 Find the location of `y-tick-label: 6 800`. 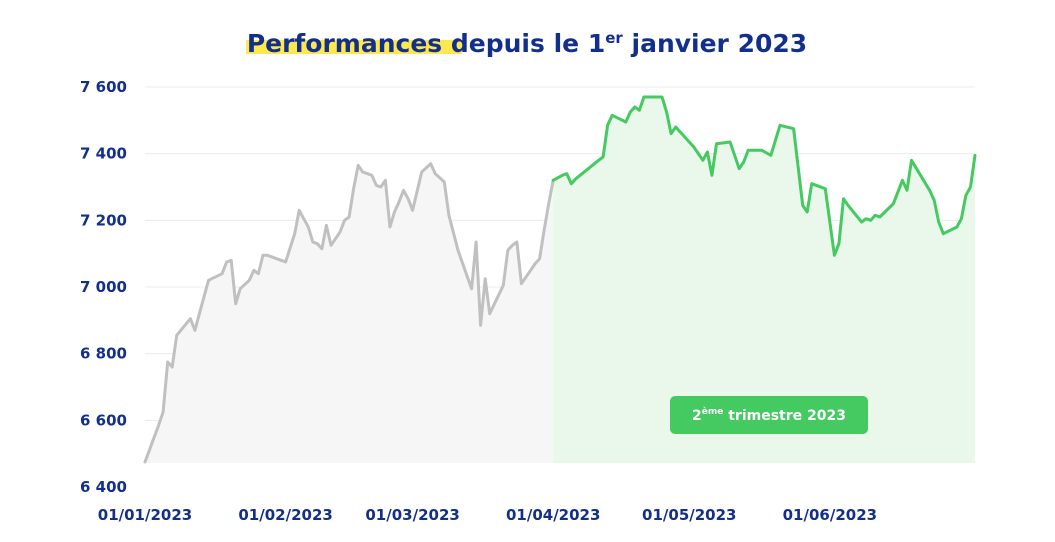

y-tick-label: 6 800 is located at coordinates (103, 354).